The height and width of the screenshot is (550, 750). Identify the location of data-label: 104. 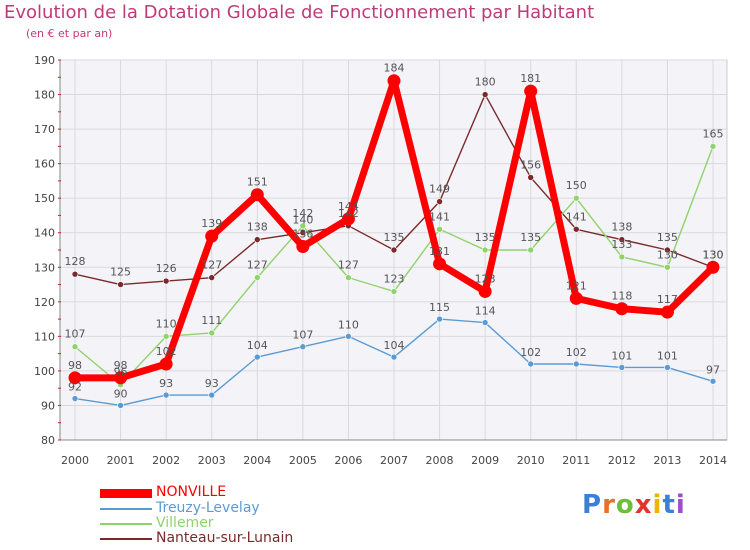
(393, 345).